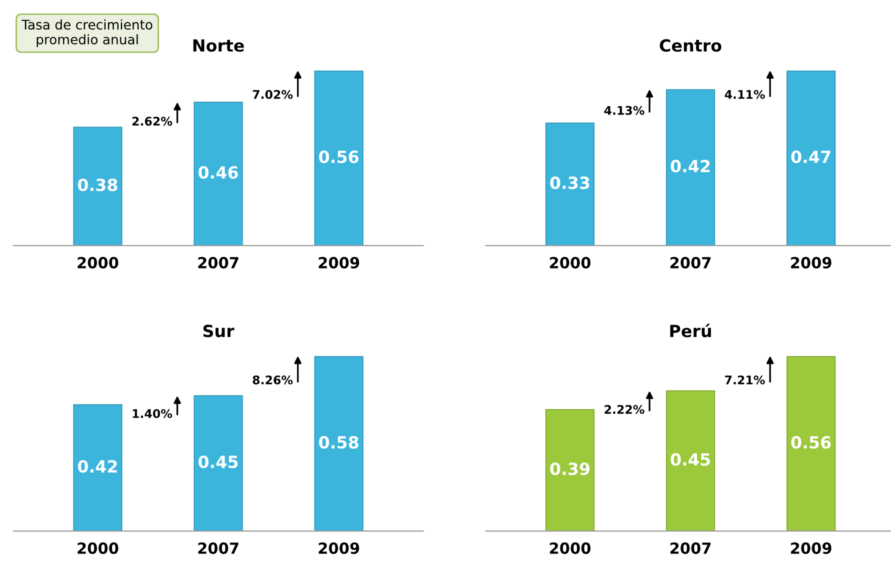 This screenshot has width=891, height=571. Describe the element at coordinates (570, 469) in the screenshot. I see `data-label: 0.39` at that location.